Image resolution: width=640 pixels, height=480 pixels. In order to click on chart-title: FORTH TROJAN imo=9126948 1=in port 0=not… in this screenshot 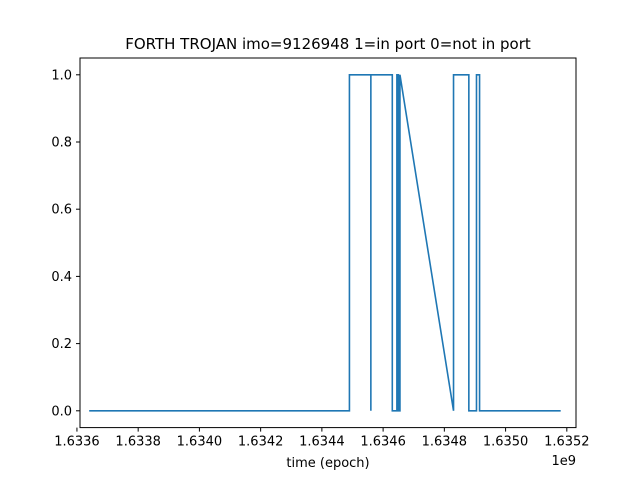, I will do `click(328, 44)`.